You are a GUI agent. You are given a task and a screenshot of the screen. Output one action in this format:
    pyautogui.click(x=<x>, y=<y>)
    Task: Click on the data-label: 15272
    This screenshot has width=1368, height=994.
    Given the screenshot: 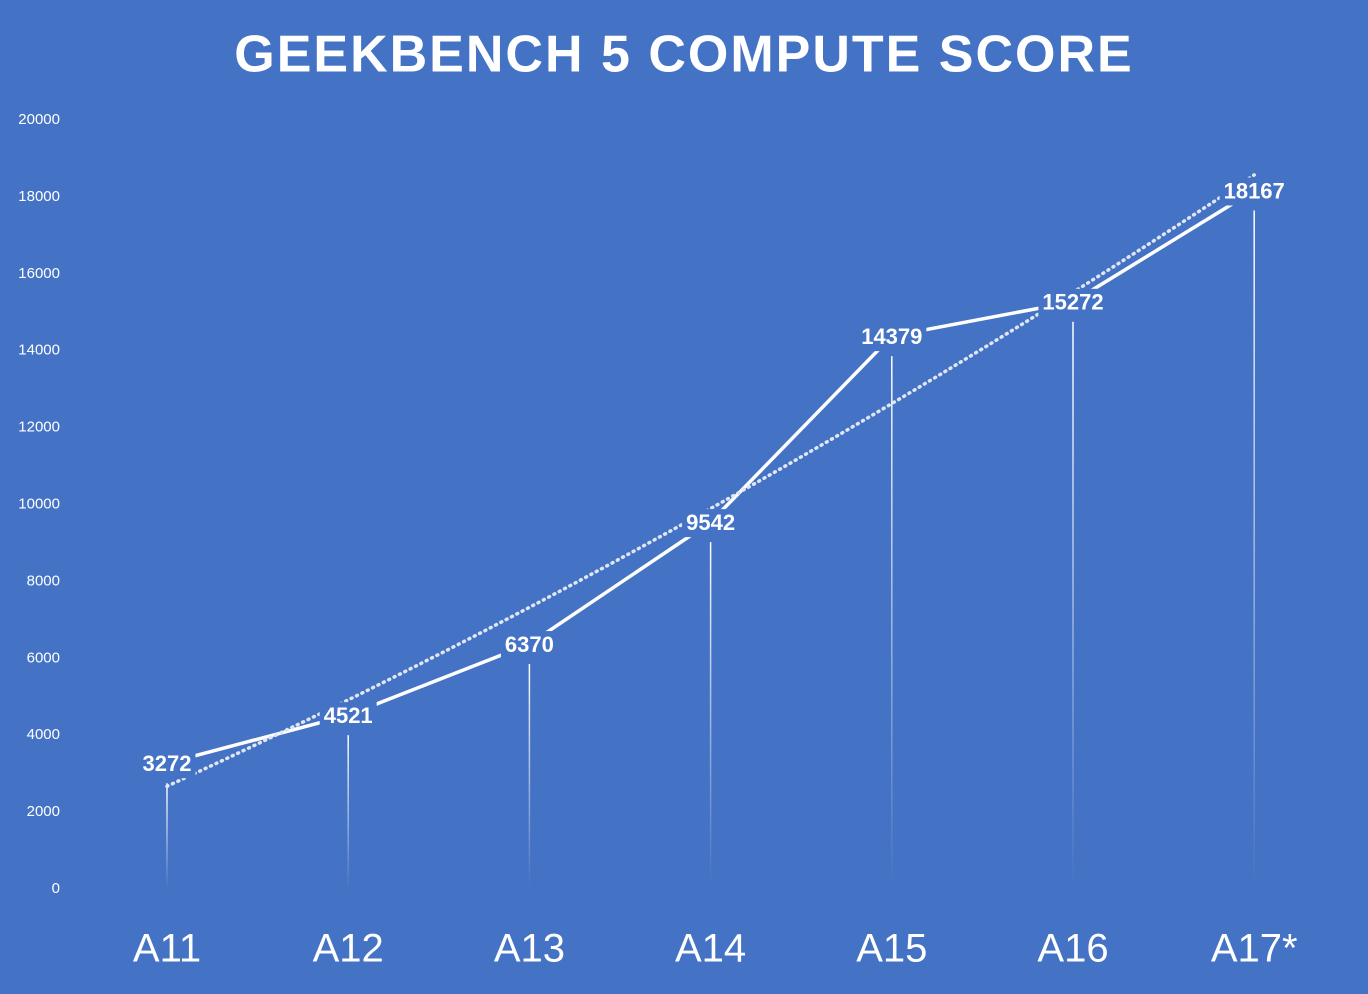 What is the action you would take?
    pyautogui.click(x=1072, y=302)
    